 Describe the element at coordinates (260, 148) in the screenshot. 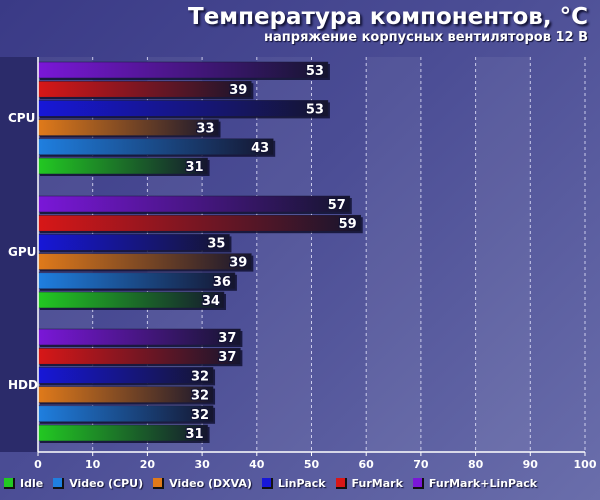

I see `data-label: 43` at that location.